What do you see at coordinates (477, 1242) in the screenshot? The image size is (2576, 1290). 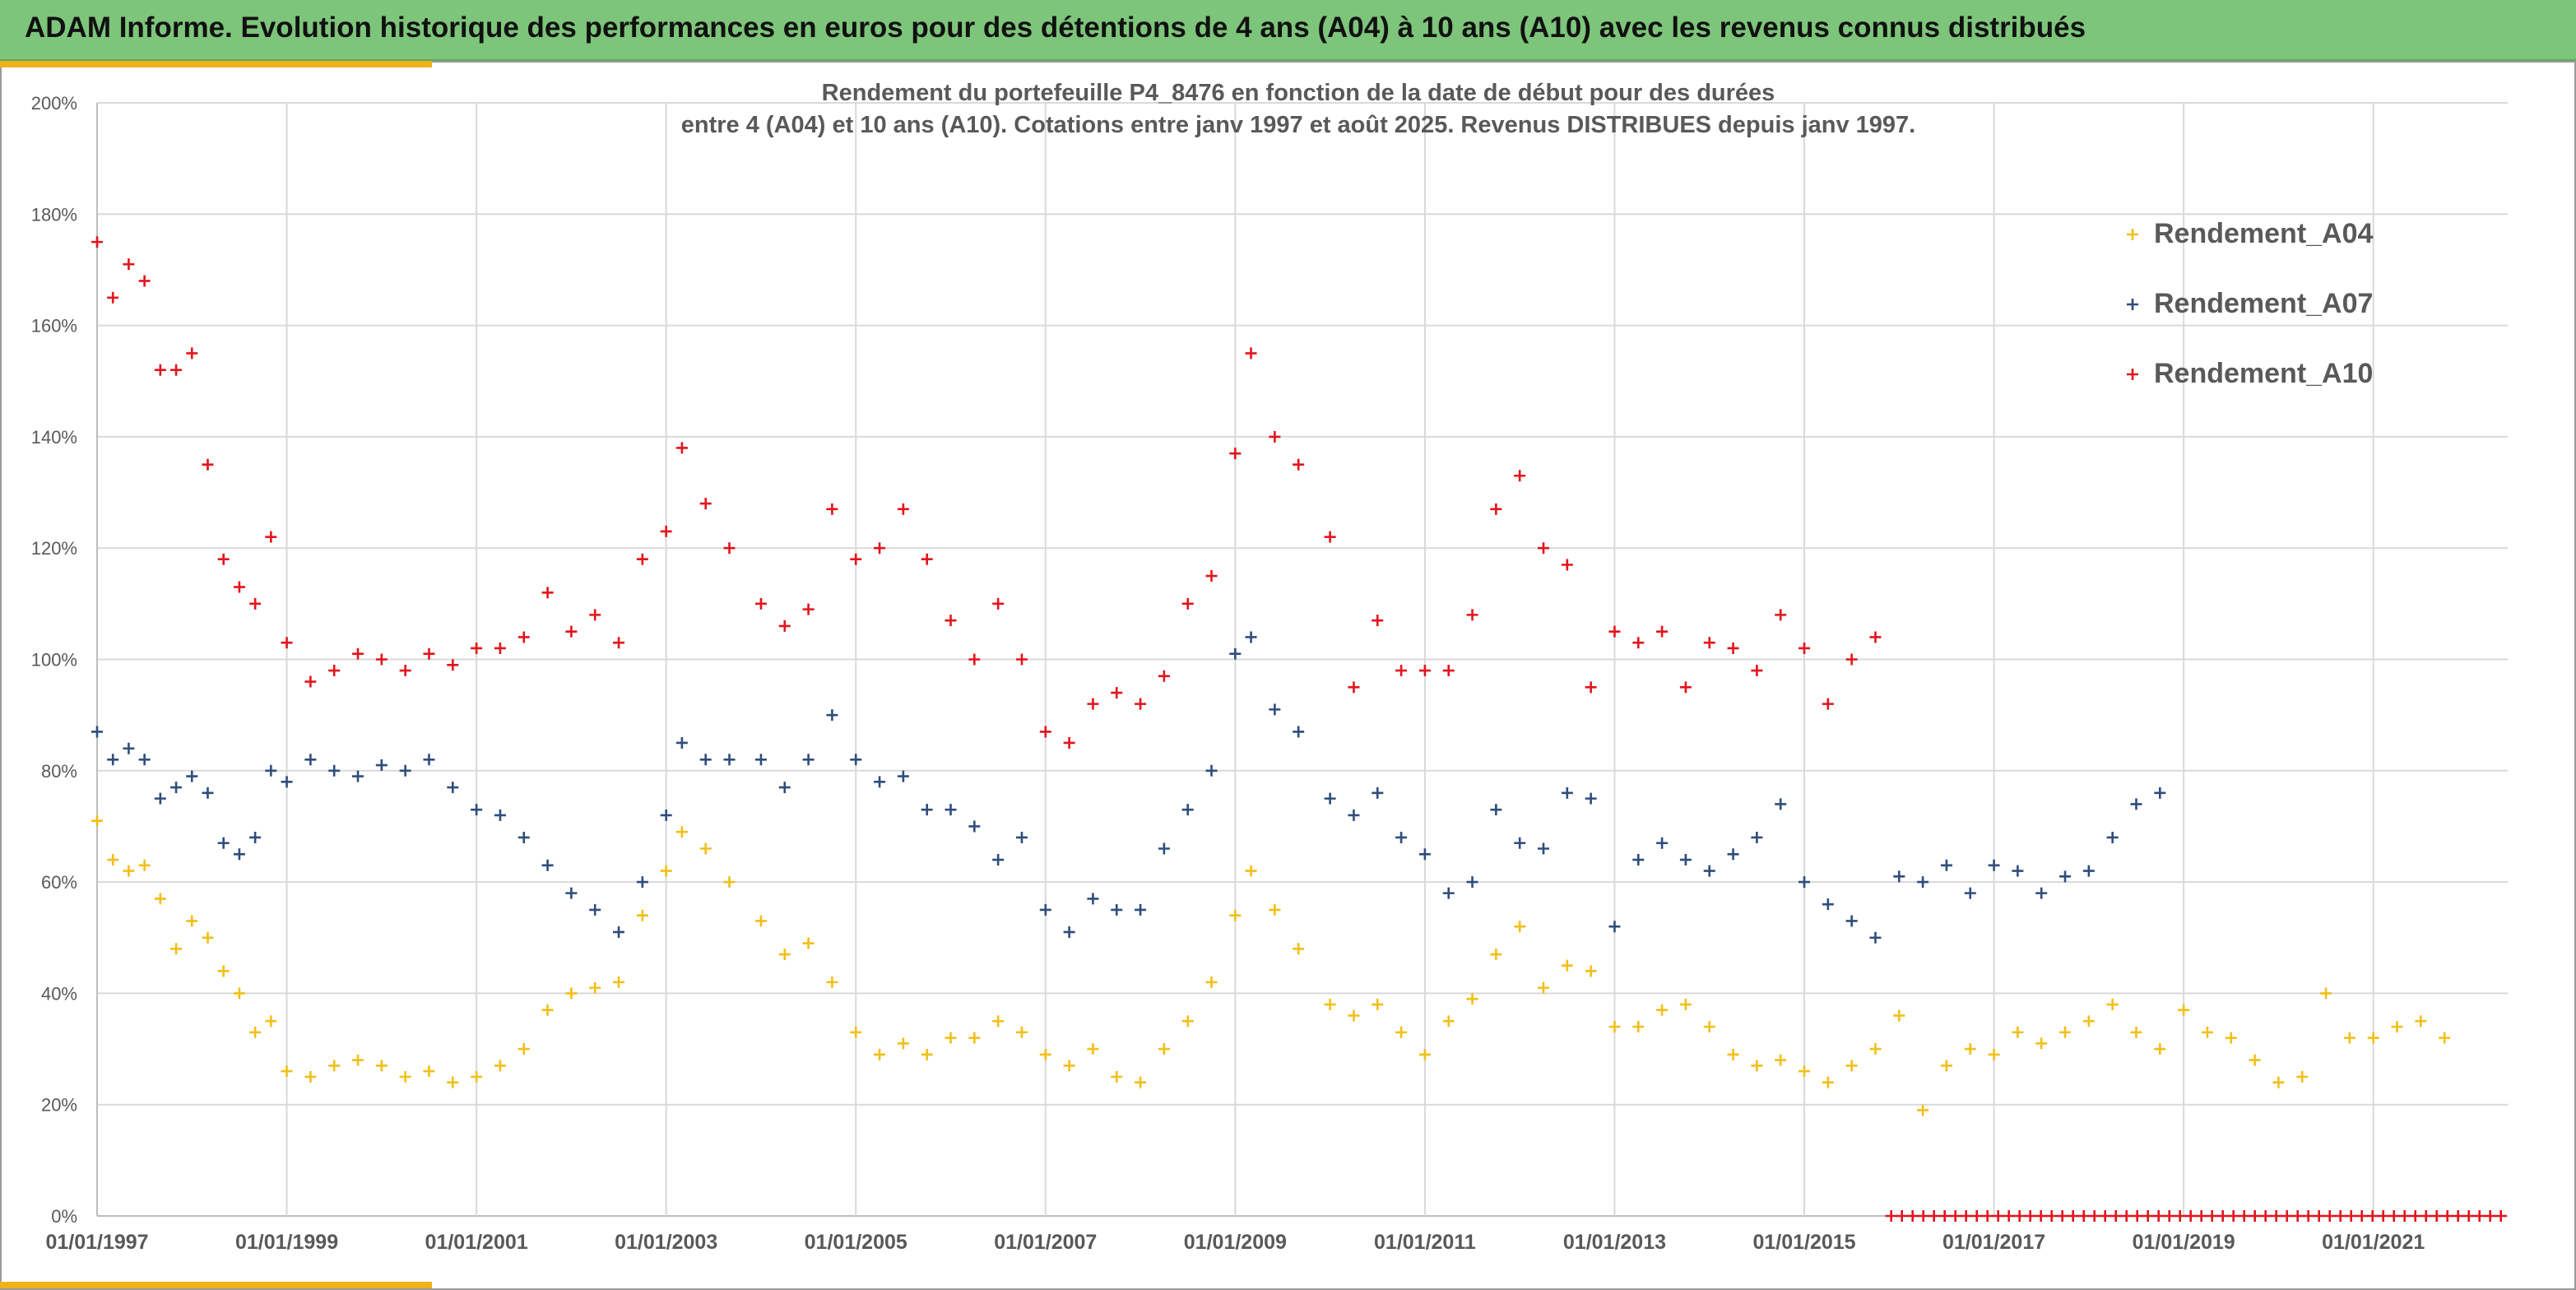 I see `x-tick-label: 01/01/2001` at bounding box center [477, 1242].